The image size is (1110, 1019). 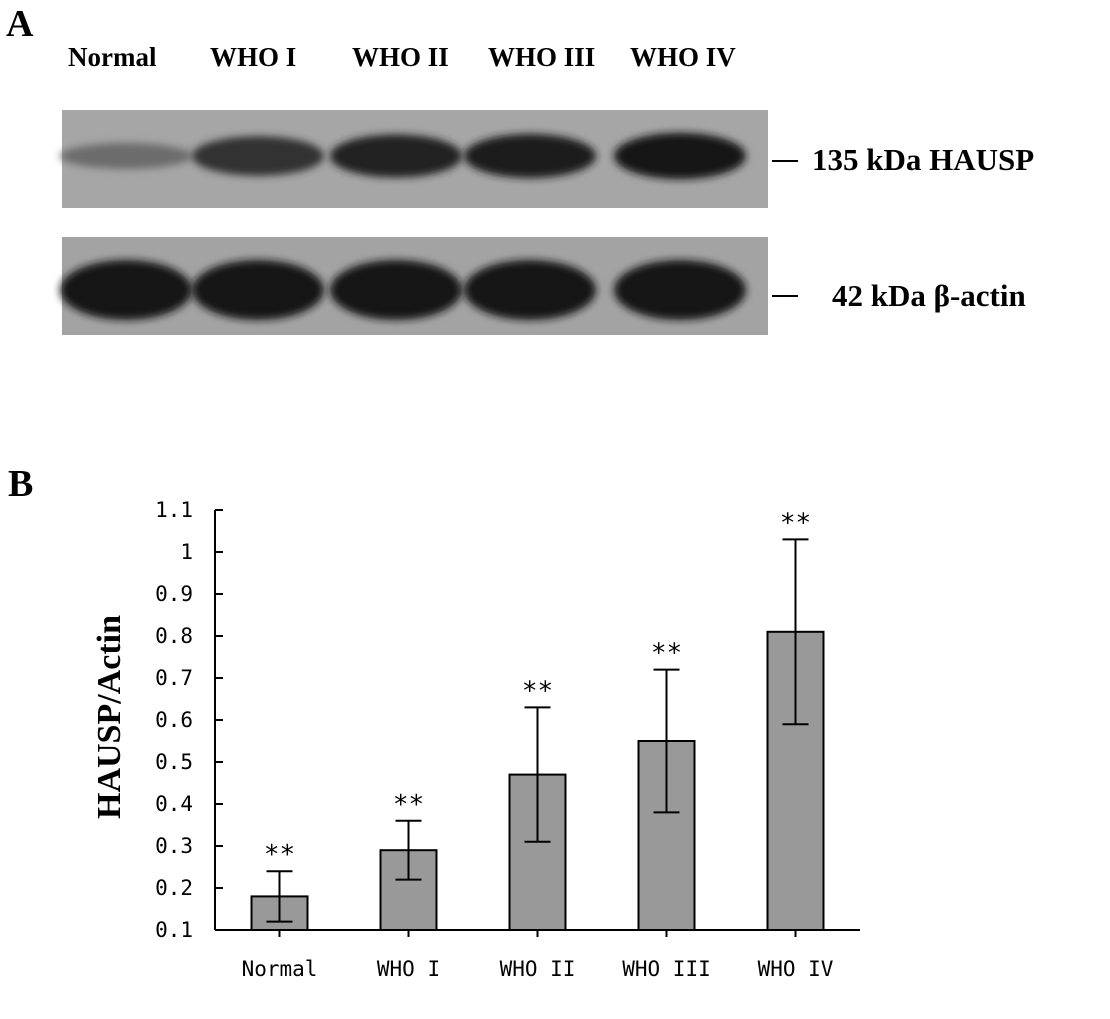 I want to click on y-tick-label: 0.7, so click(x=174, y=678).